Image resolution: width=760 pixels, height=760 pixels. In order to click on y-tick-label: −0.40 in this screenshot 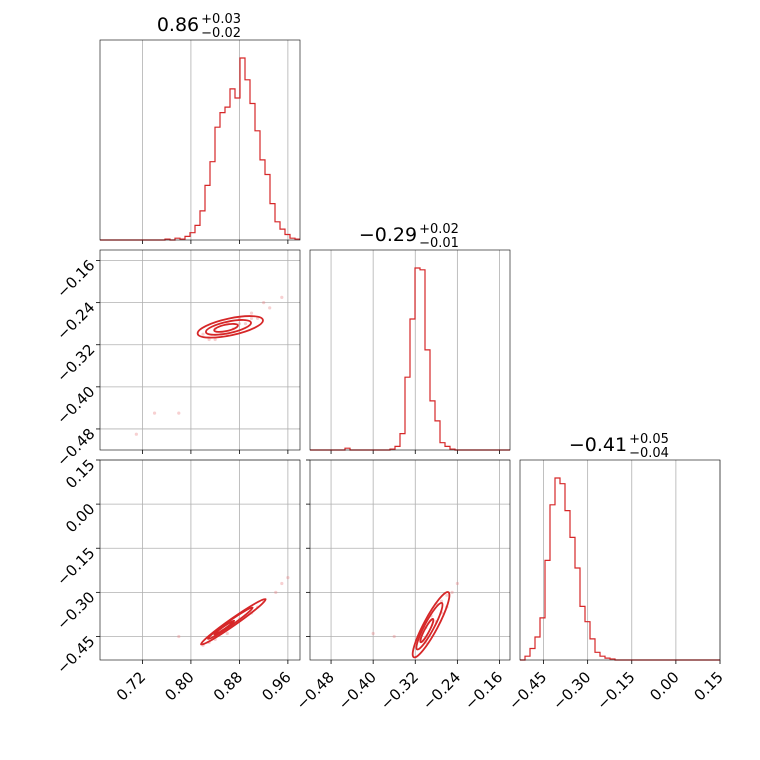, I will do `click(75, 405)`.